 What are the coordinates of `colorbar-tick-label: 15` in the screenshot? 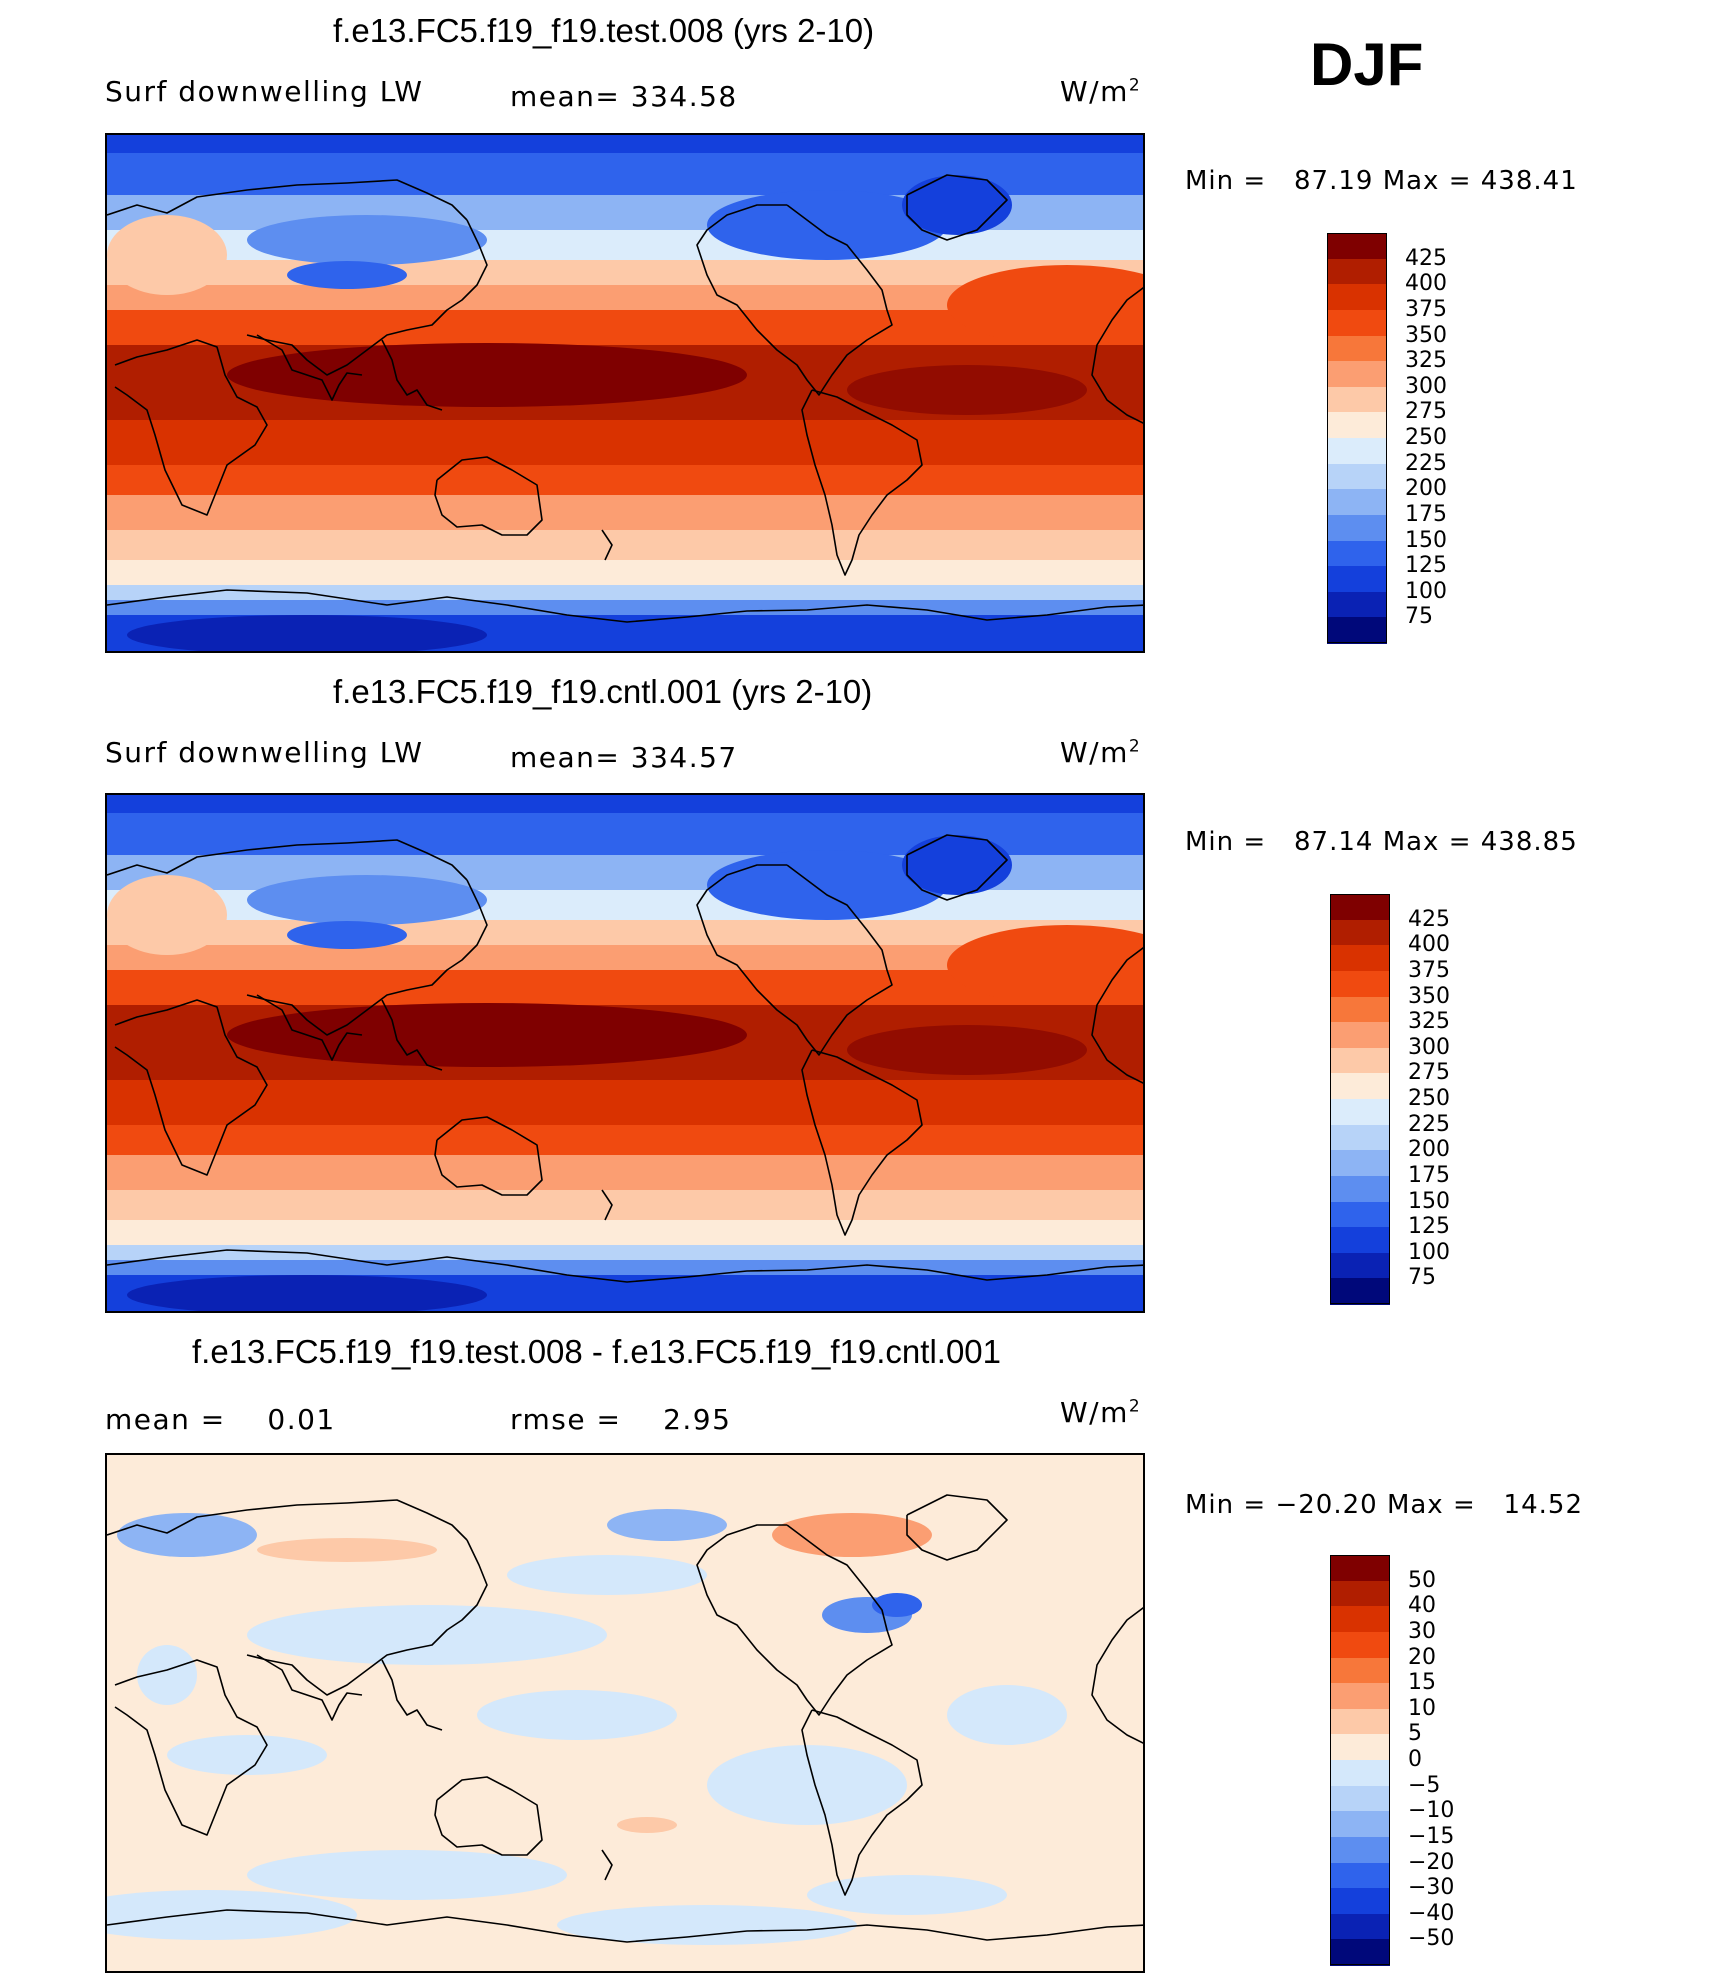 It's located at (1422, 1683).